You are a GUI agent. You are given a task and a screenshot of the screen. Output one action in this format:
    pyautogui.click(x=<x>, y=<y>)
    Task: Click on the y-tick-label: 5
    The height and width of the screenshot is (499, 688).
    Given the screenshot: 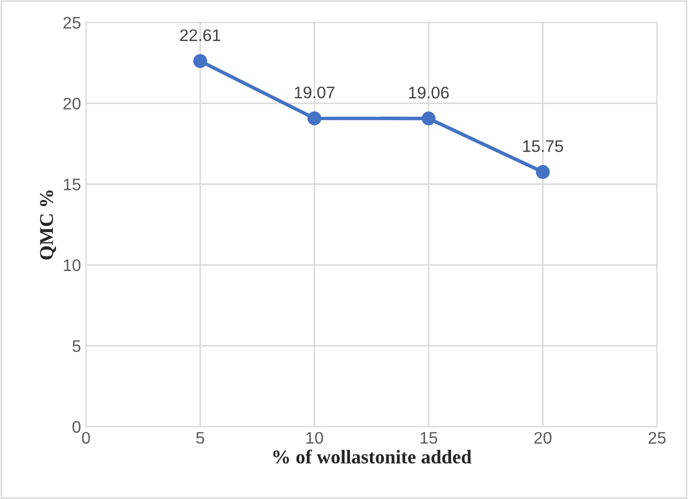 What is the action you would take?
    pyautogui.click(x=76, y=346)
    